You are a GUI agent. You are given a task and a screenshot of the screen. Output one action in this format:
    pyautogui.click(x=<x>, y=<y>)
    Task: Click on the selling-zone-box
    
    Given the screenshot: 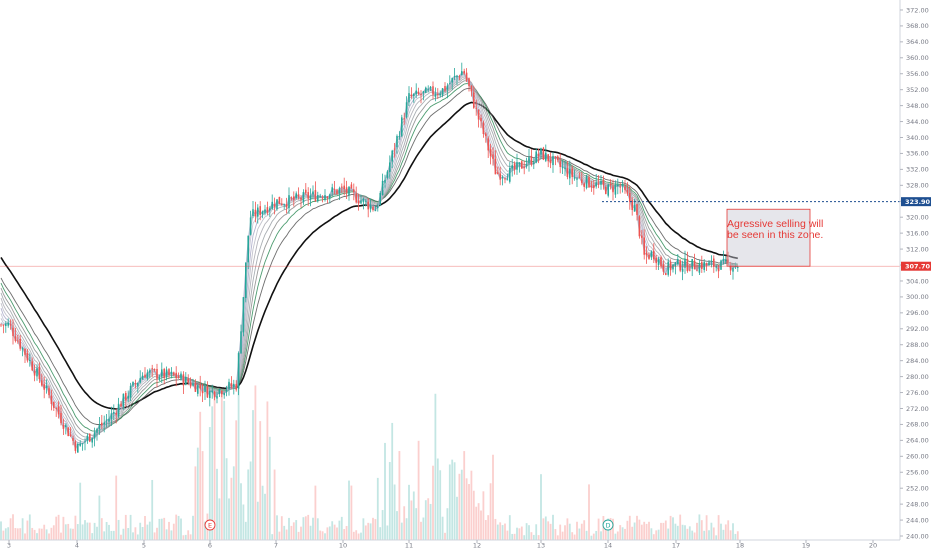 What is the action you would take?
    pyautogui.click(x=768, y=237)
    